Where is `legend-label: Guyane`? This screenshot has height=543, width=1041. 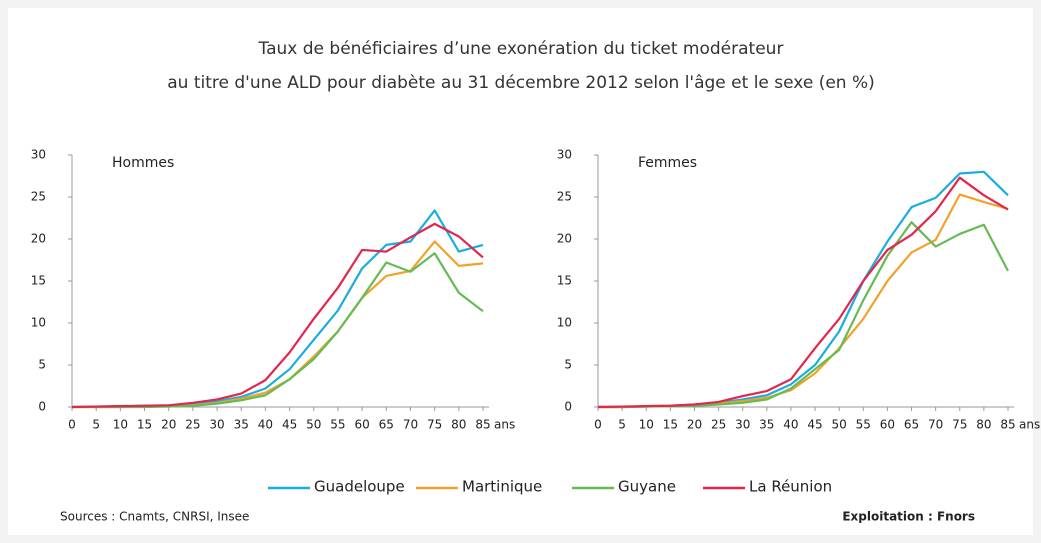
legend-label: Guyane is located at coordinates (647, 487).